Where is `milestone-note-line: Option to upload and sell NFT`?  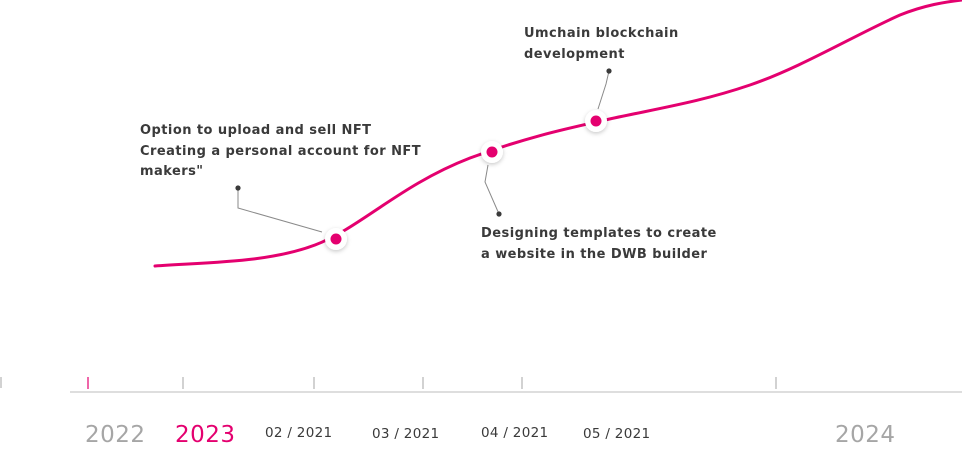
milestone-note-line: Option to upload and sell NFT is located at coordinates (256, 130).